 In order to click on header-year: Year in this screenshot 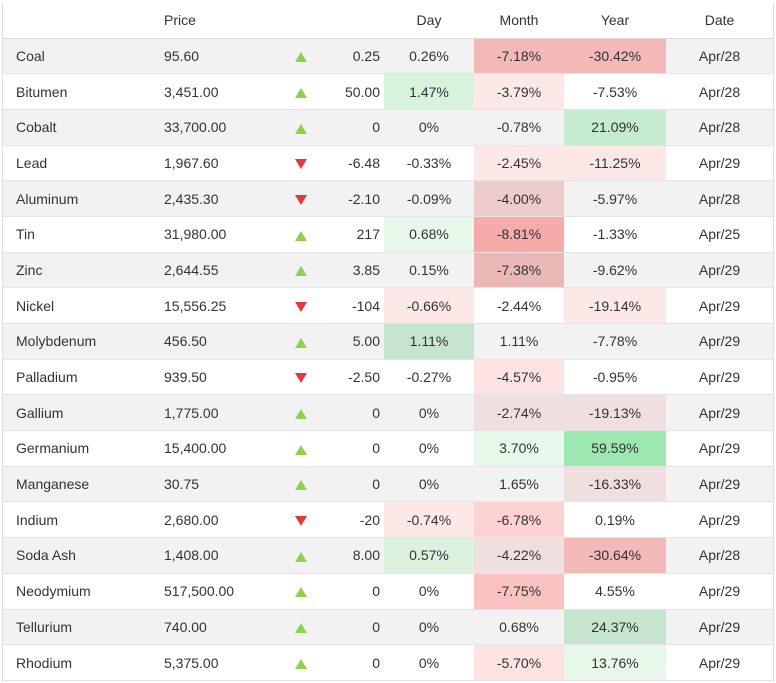, I will do `click(615, 20)`.